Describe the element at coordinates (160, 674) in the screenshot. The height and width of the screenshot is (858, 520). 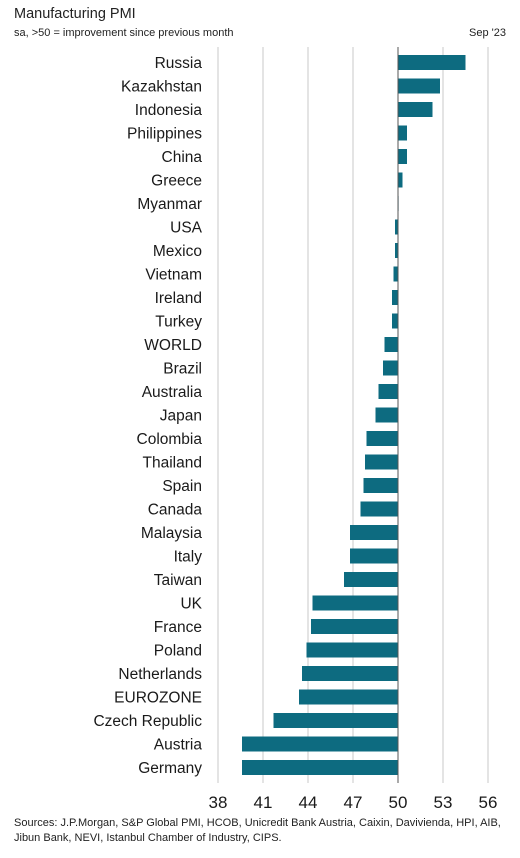
I see `category-label: Netherlands` at that location.